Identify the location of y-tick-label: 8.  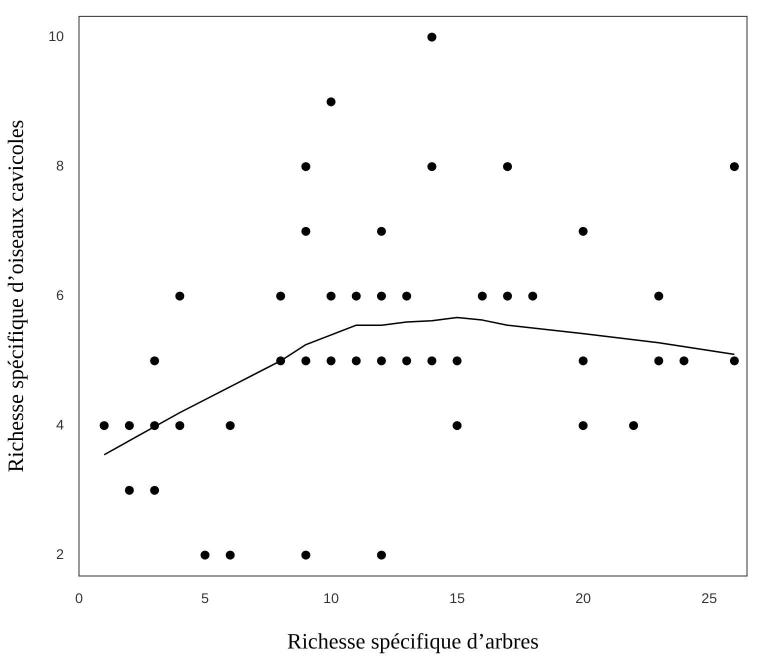
(60, 165).